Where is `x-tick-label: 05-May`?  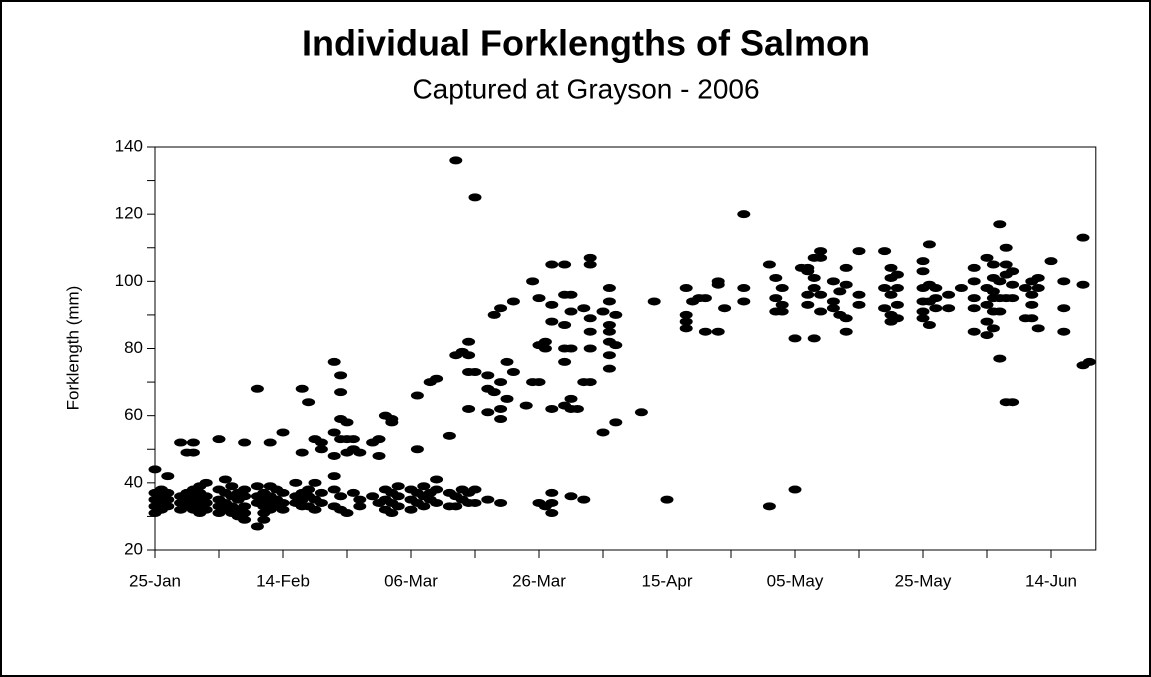 x-tick-label: 05-May is located at coordinates (795, 580).